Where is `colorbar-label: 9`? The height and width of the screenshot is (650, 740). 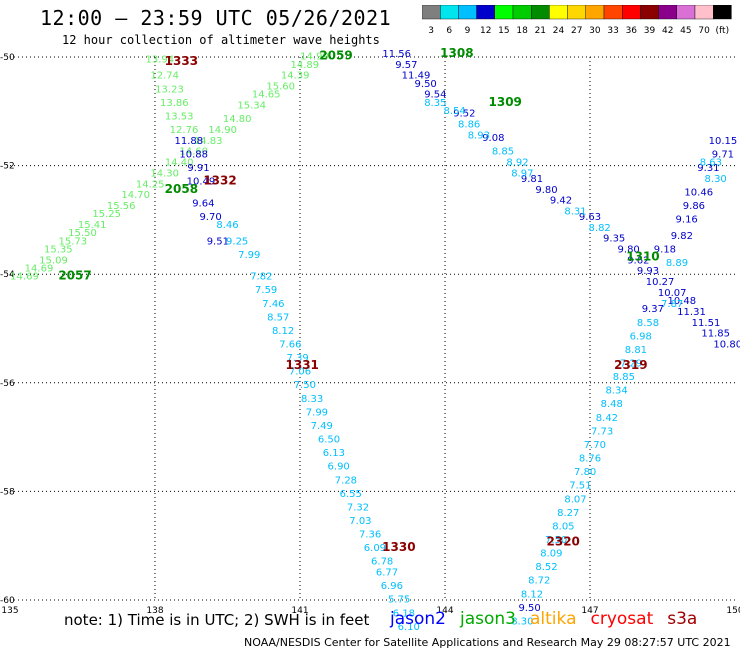 colorbar-label: 9 is located at coordinates (468, 31).